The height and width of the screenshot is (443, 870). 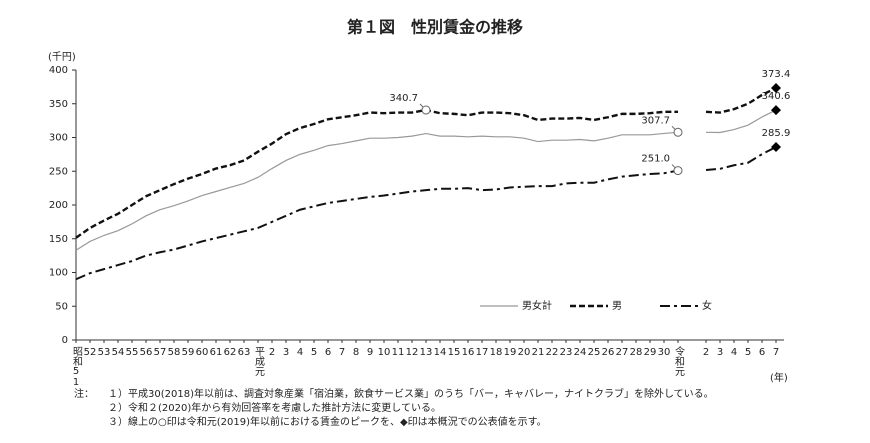 I want to click on legend-label: 女, so click(x=707, y=305).